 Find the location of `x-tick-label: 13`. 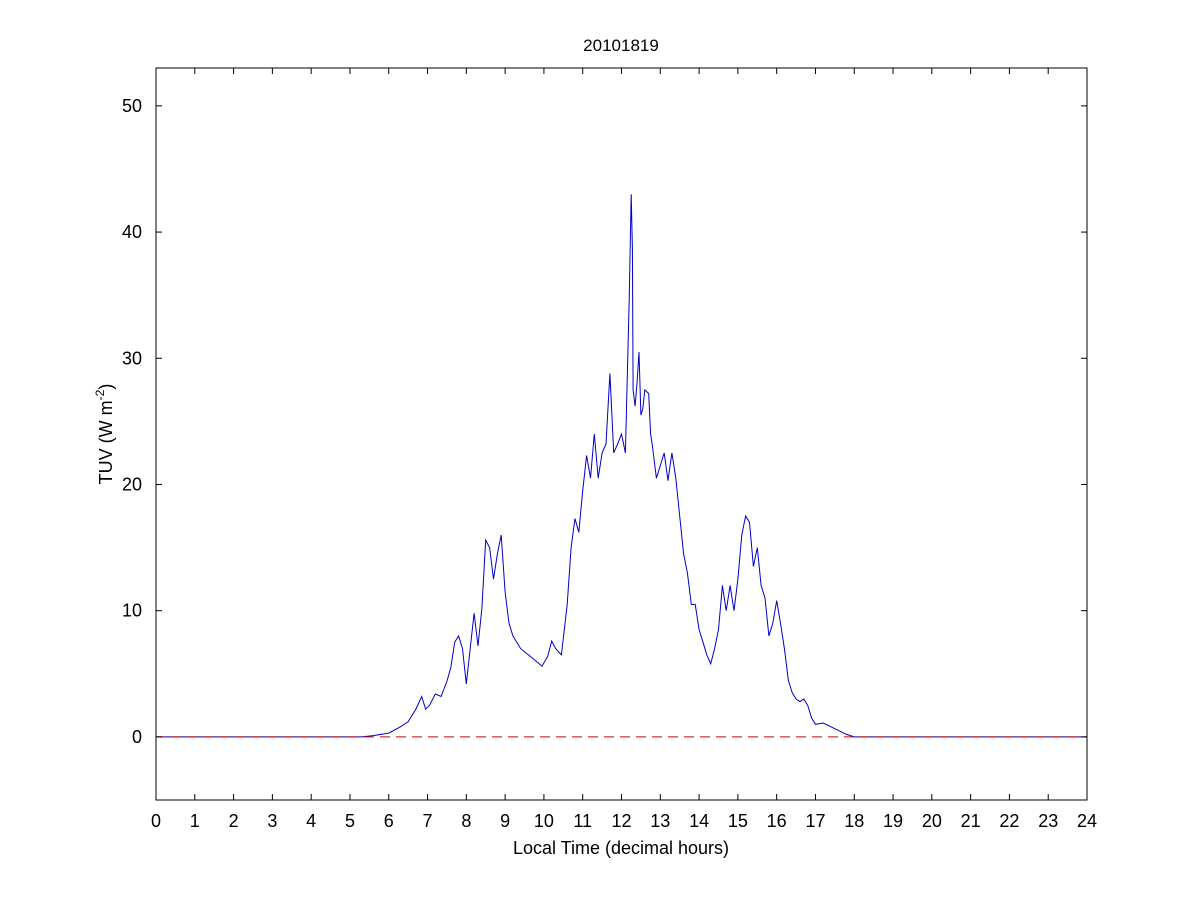

x-tick-label: 13 is located at coordinates (660, 821).